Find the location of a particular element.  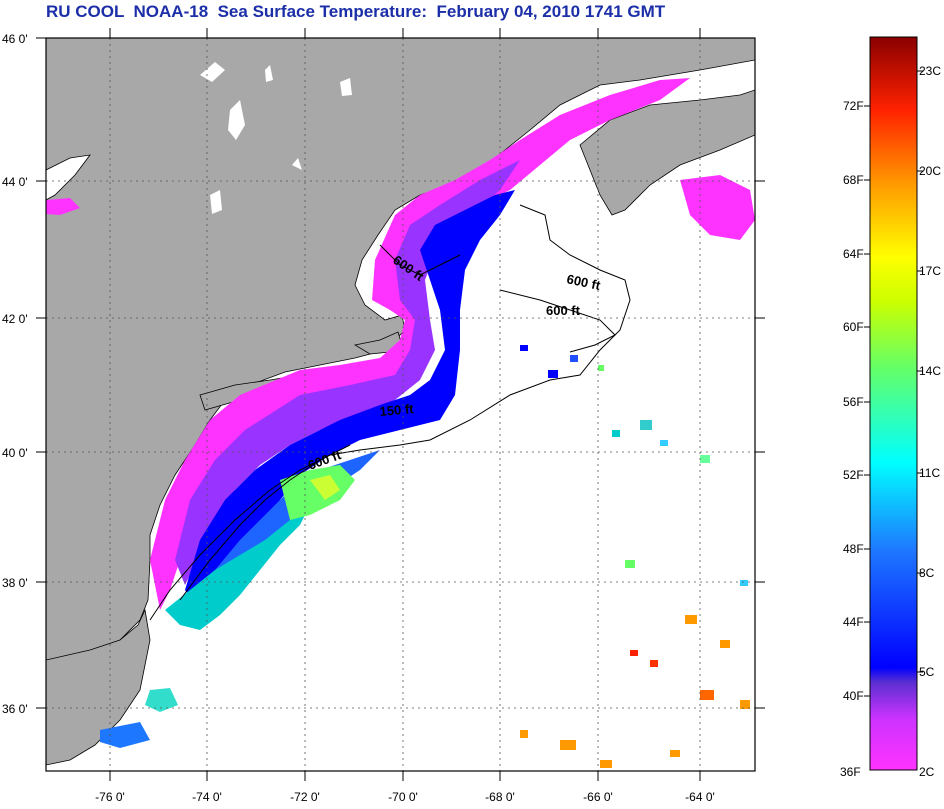

colorbar-label-f: 68F is located at coordinates (853, 180).